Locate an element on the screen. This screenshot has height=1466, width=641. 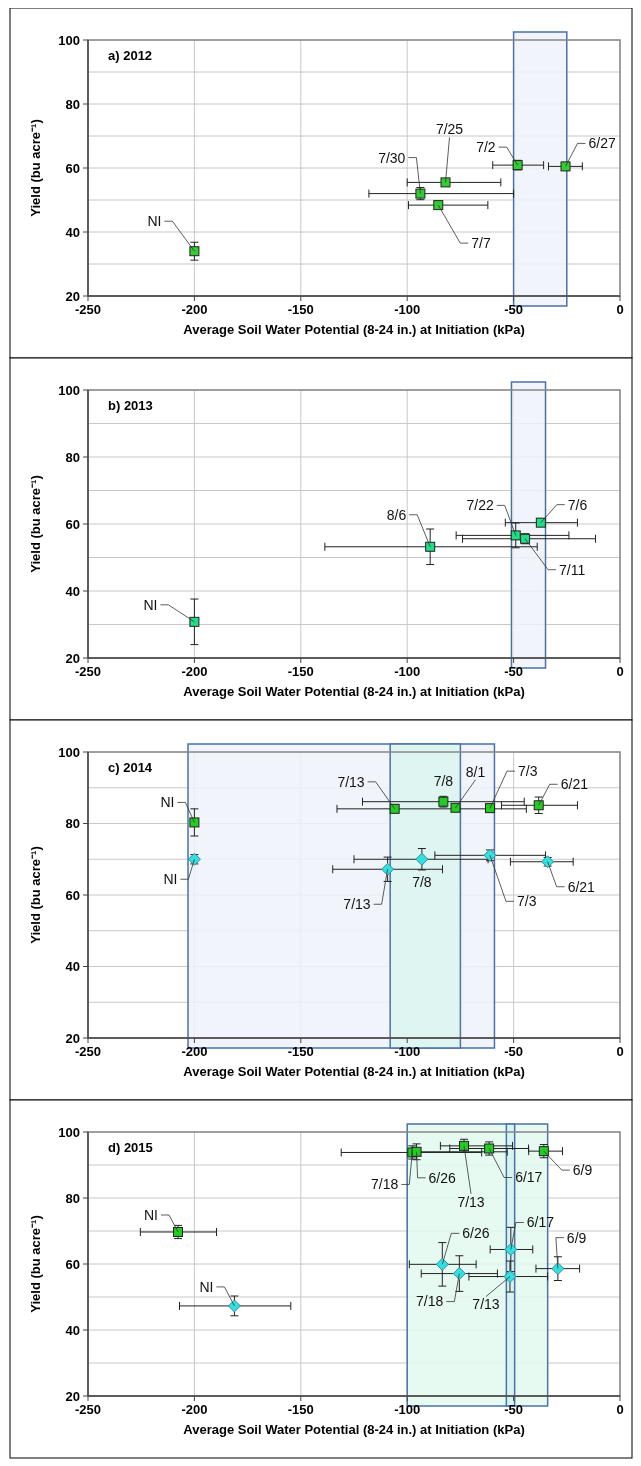
annotation: 6/17 is located at coordinates (529, 1177).